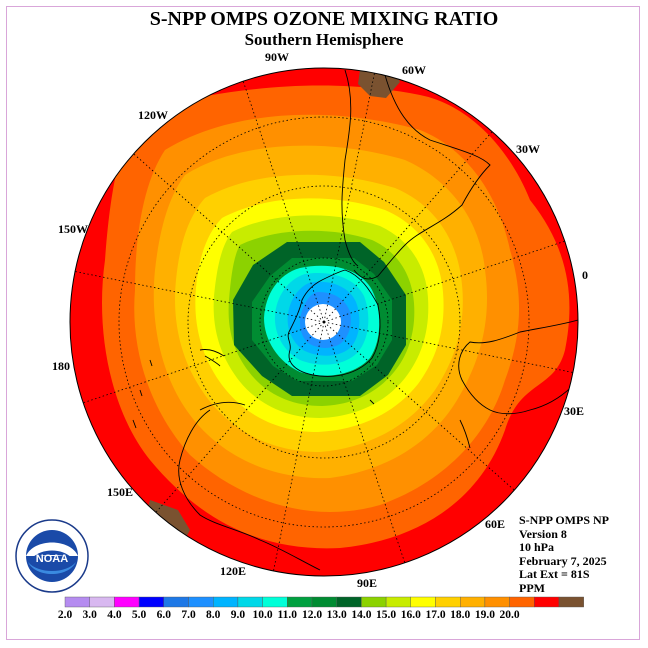 The height and width of the screenshot is (648, 648). I want to click on lon-label-0: 0, so click(585, 275).